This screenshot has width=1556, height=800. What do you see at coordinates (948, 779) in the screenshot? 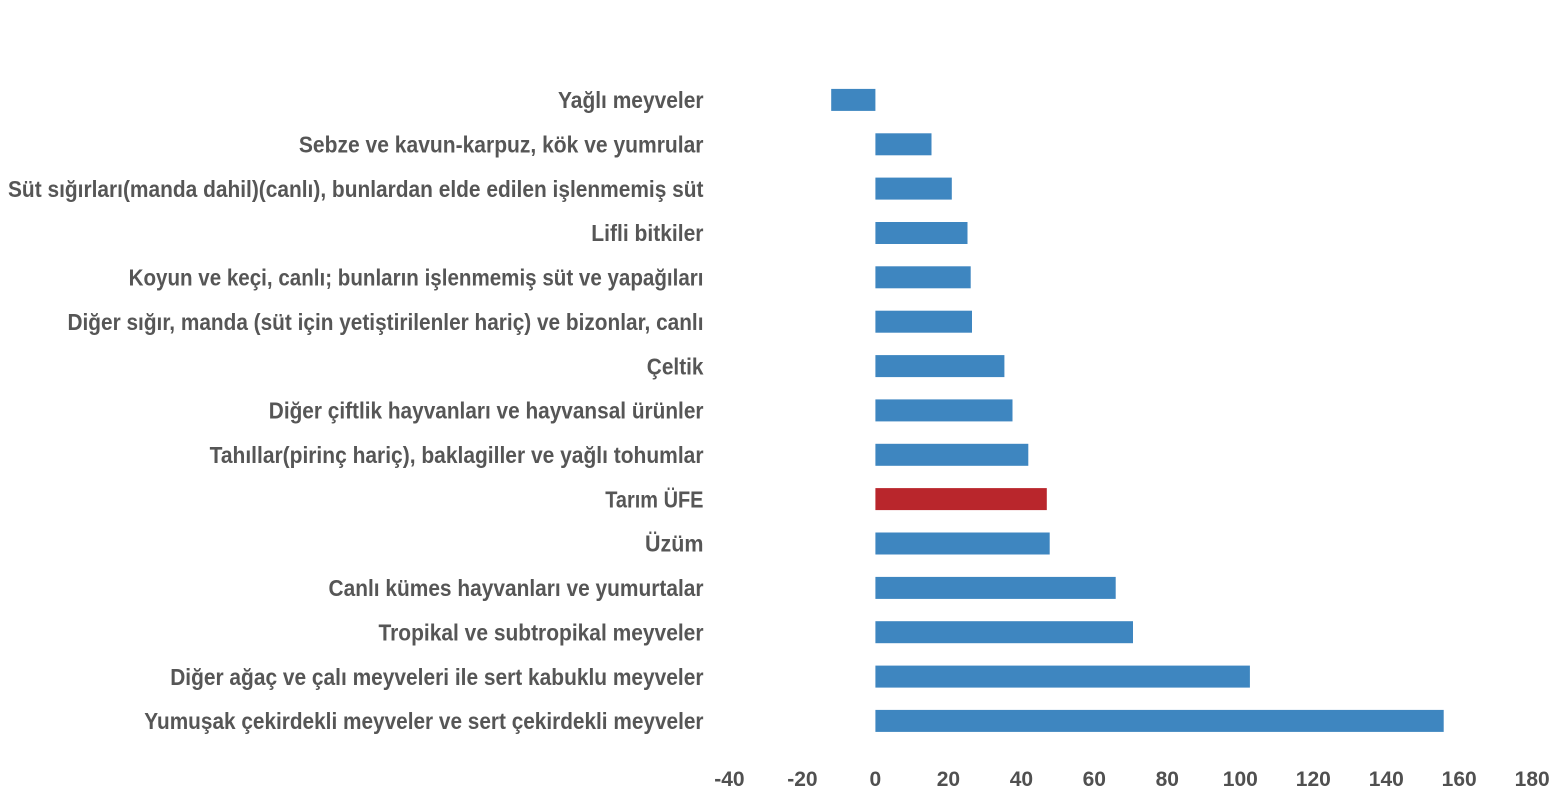
I see `svg-text: 20` at bounding box center [948, 779].